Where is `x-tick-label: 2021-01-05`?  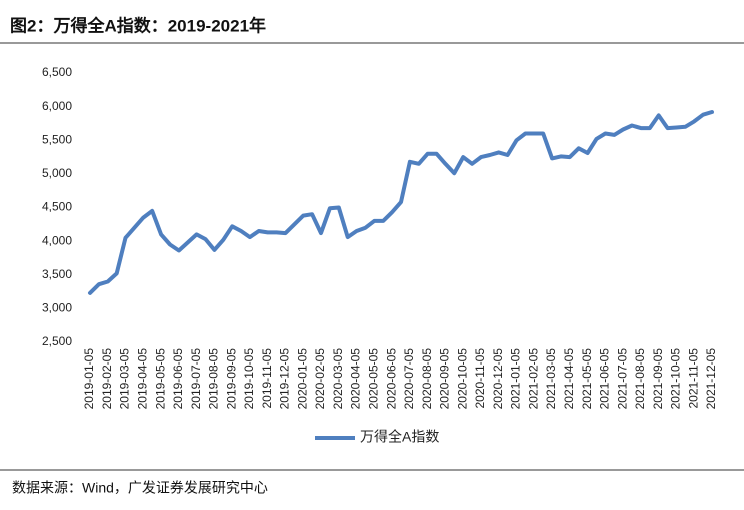
x-tick-label: 2021-01-05 is located at coordinates (516, 379).